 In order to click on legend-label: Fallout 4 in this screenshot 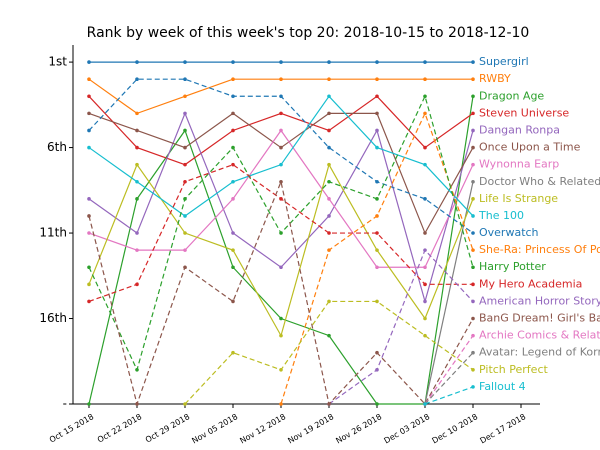, I will do `click(502, 386)`.